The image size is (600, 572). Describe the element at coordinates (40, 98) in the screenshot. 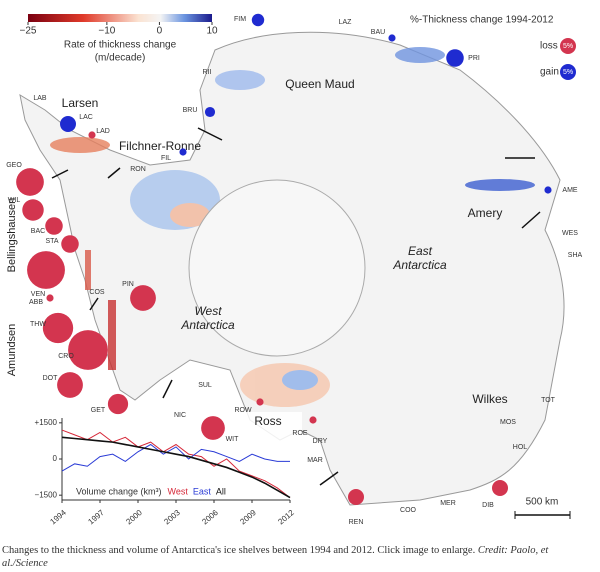

I see `shelf-label: LAB` at that location.